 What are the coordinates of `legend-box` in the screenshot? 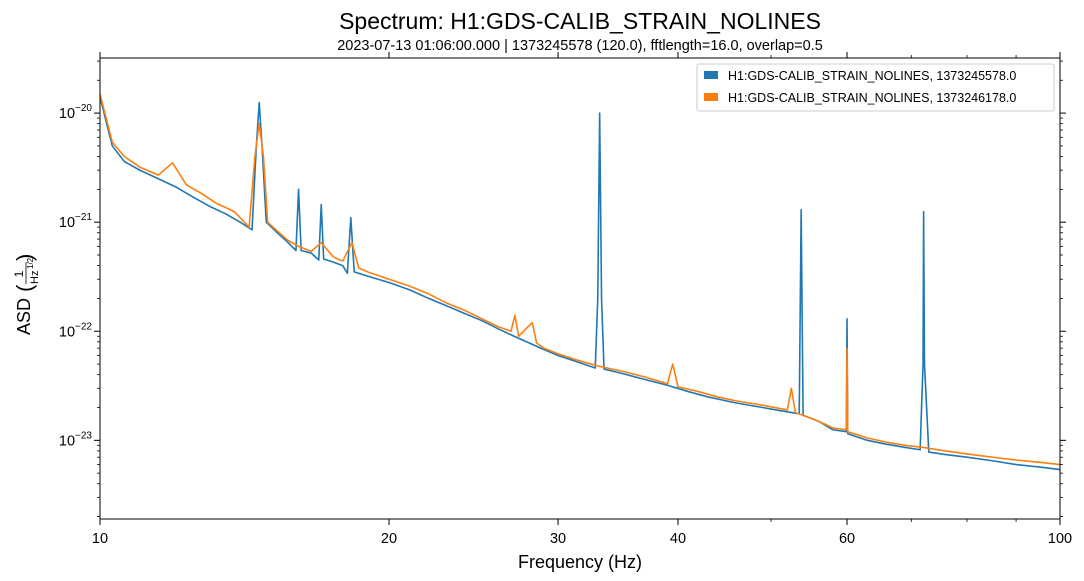 It's located at (875, 87).